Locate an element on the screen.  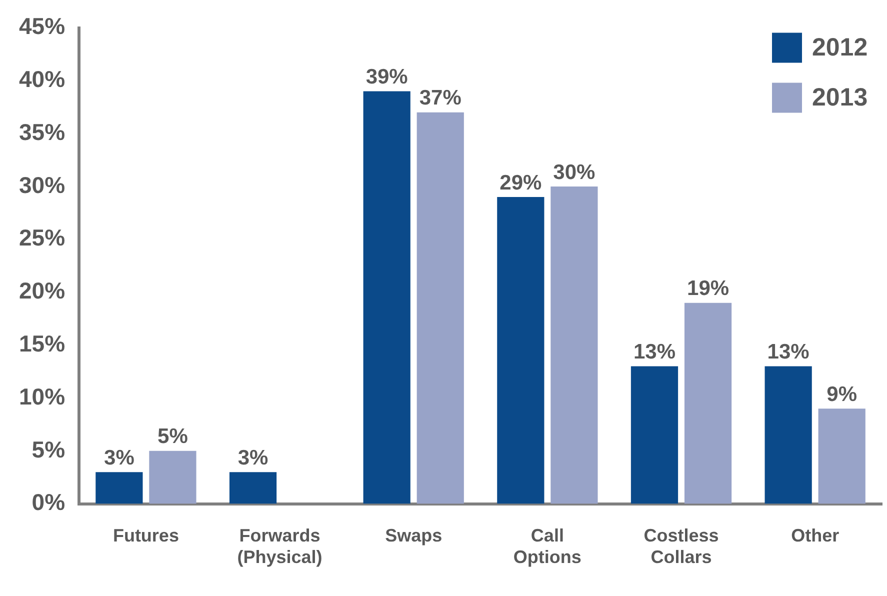
y-tick-label: 30% is located at coordinates (42, 185).